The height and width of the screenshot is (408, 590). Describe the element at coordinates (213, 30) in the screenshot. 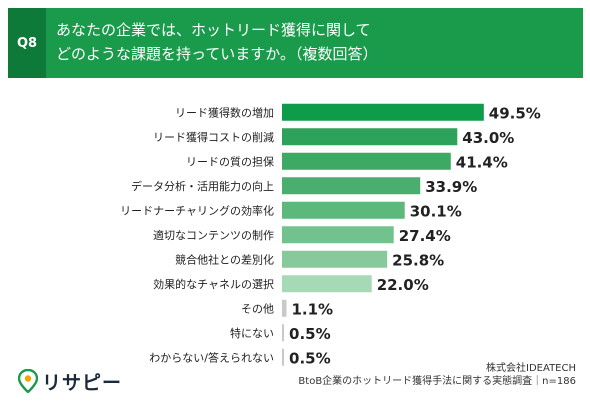

I see `question-line-1: あなたの企業では、ホットリード獲得に関して` at that location.